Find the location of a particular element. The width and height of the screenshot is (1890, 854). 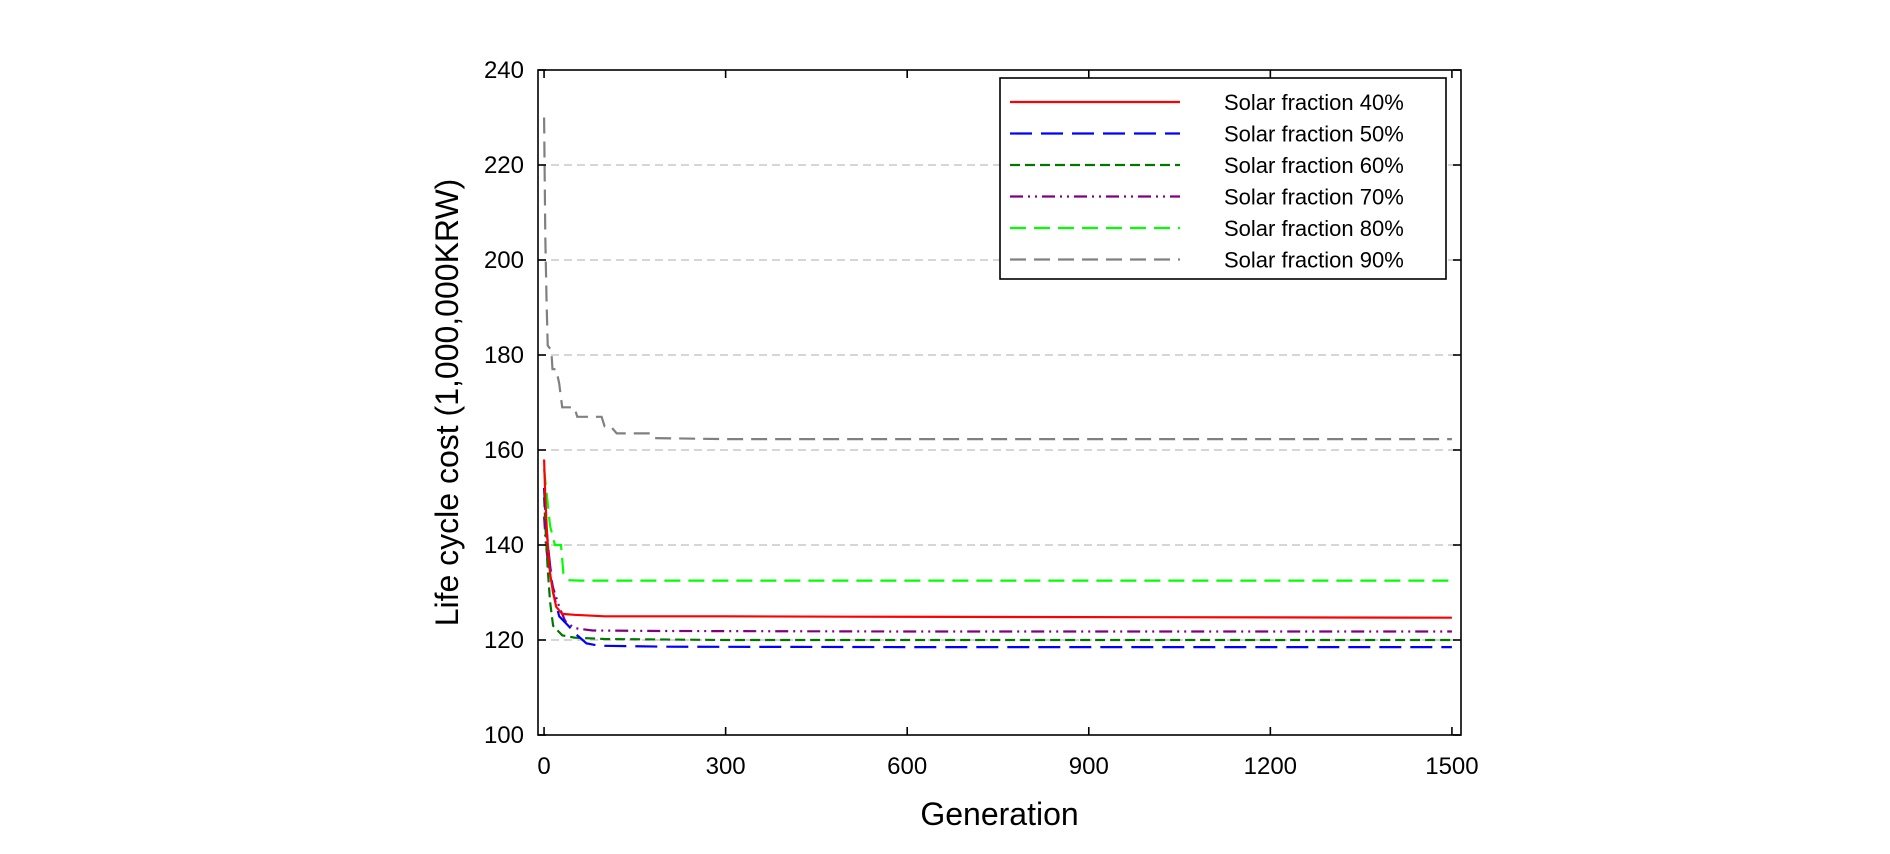

y-tick-label: 180 is located at coordinates (504, 355).